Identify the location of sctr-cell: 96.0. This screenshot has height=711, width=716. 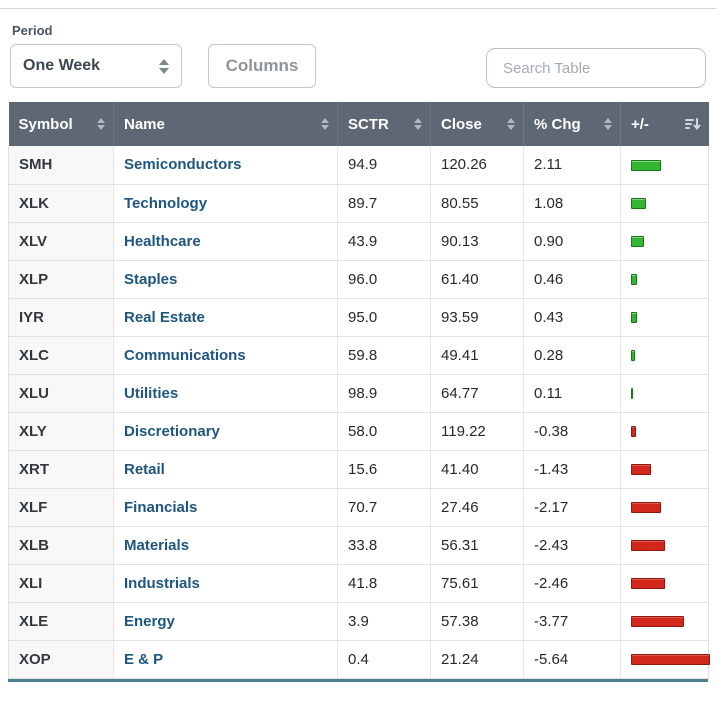
(384, 279).